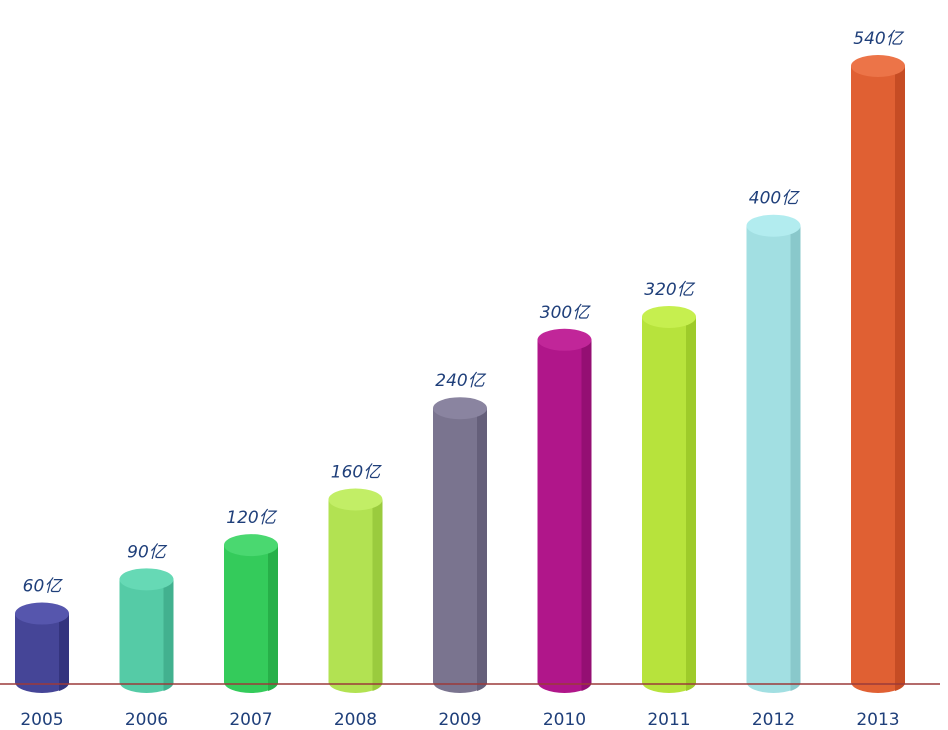  What do you see at coordinates (42, 613) in the screenshot?
I see `bar-top-2005` at bounding box center [42, 613].